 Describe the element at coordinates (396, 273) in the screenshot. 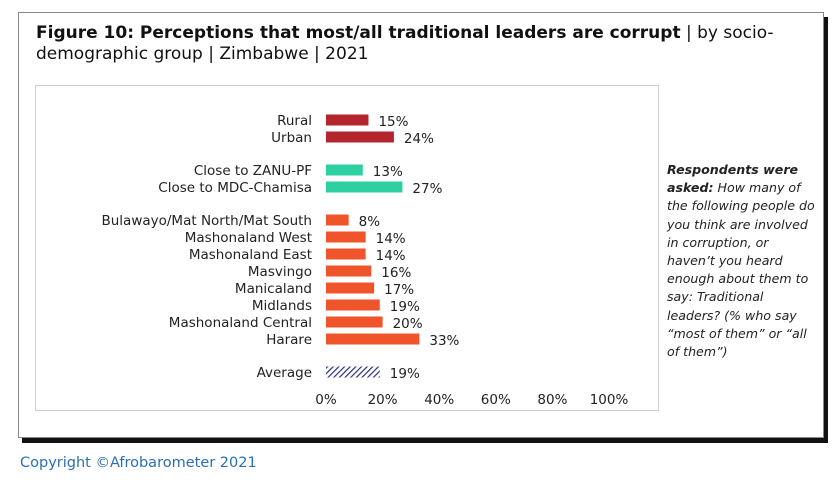

I see `value-label: 16%` at that location.